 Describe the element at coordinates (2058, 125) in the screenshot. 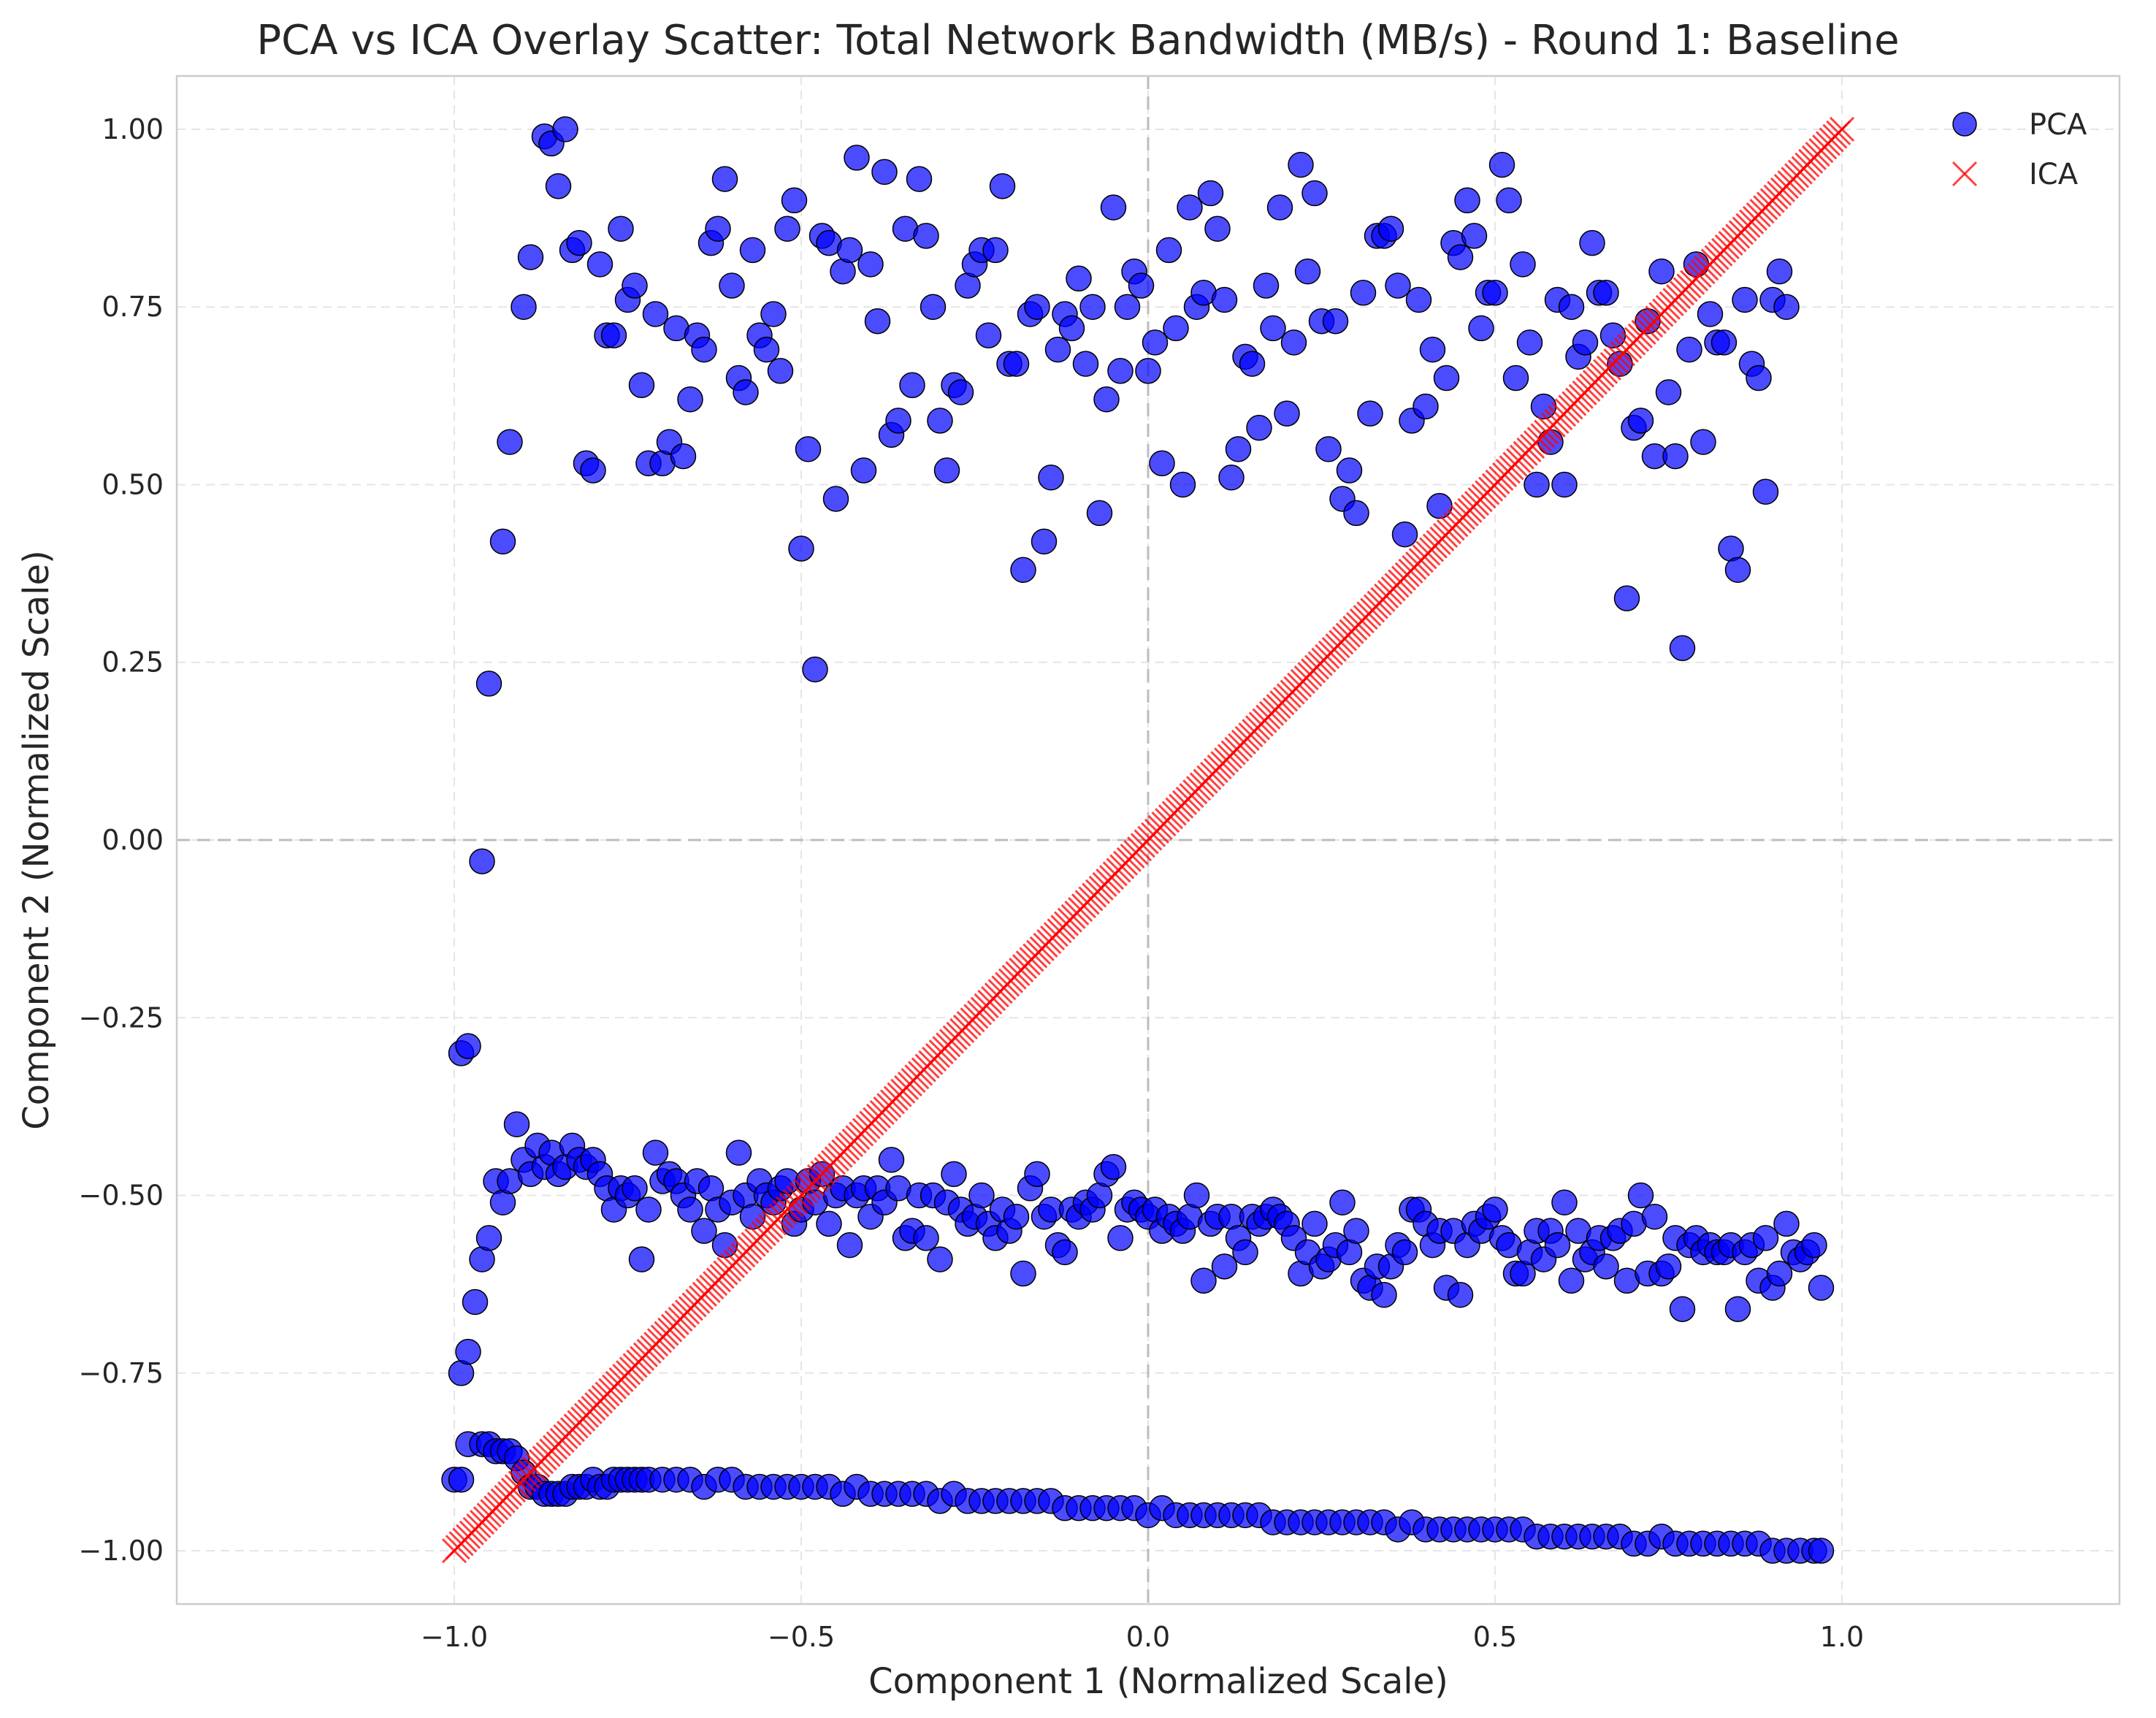

I see `legend-pca-label: PCA` at that location.